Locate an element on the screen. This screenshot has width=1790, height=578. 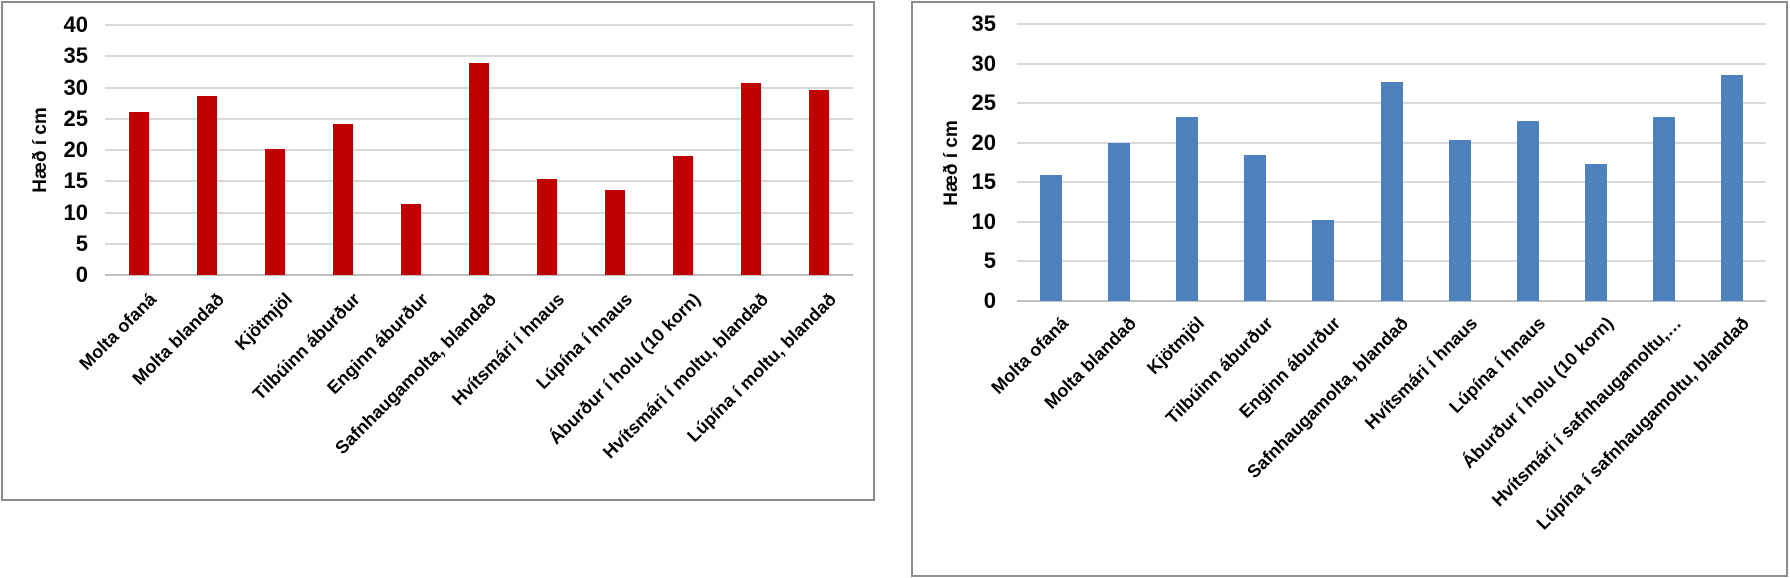
y-tick-label: 40 is located at coordinates (75, 24).